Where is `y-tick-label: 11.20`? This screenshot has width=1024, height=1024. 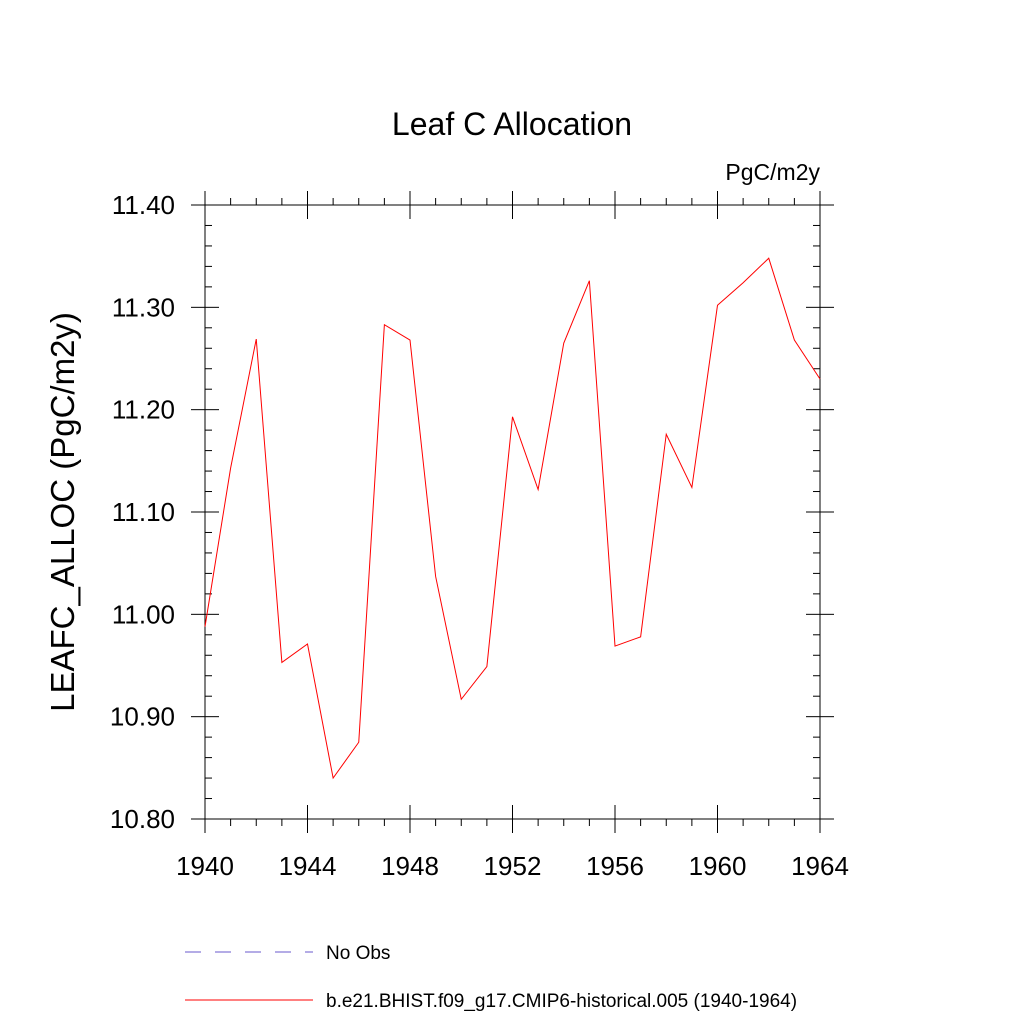 y-tick-label: 11.20 is located at coordinates (143, 410).